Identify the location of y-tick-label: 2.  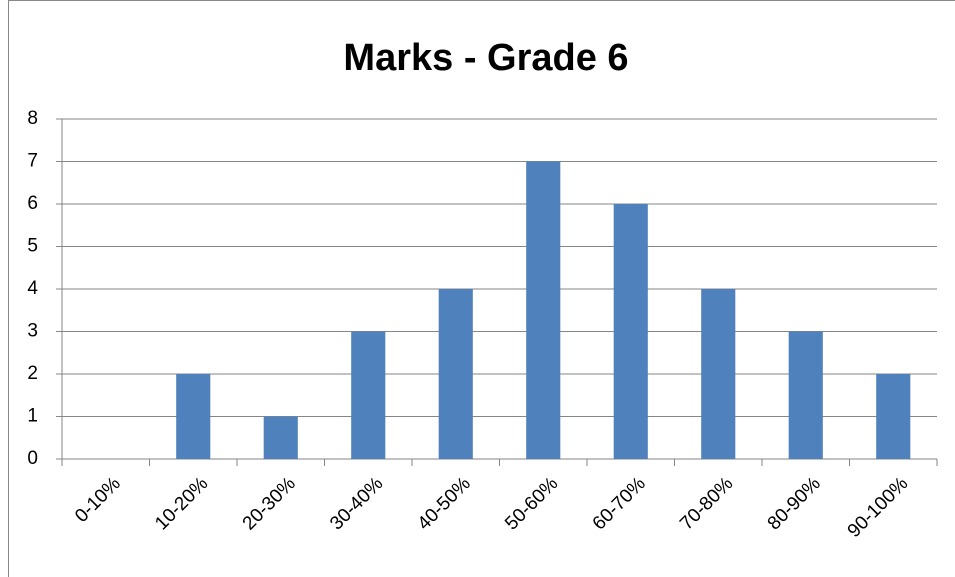
(32, 373).